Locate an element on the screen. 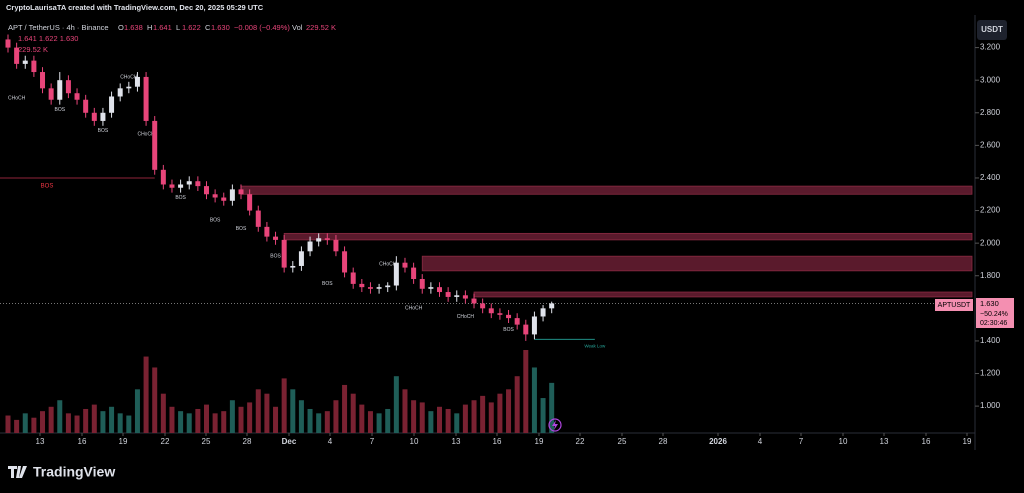 This screenshot has height=493, width=1024. y-tick-label: 2.000 is located at coordinates (990, 242).